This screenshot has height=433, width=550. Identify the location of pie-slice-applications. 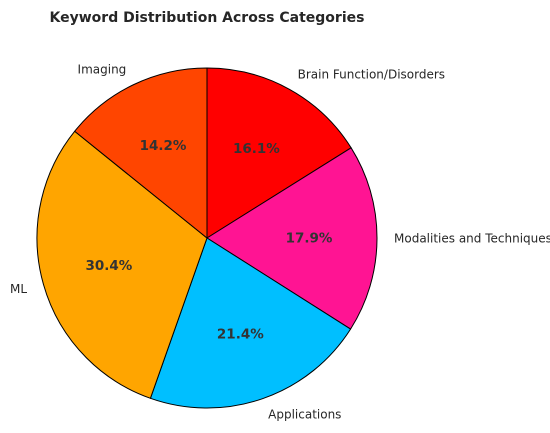
(250, 323).